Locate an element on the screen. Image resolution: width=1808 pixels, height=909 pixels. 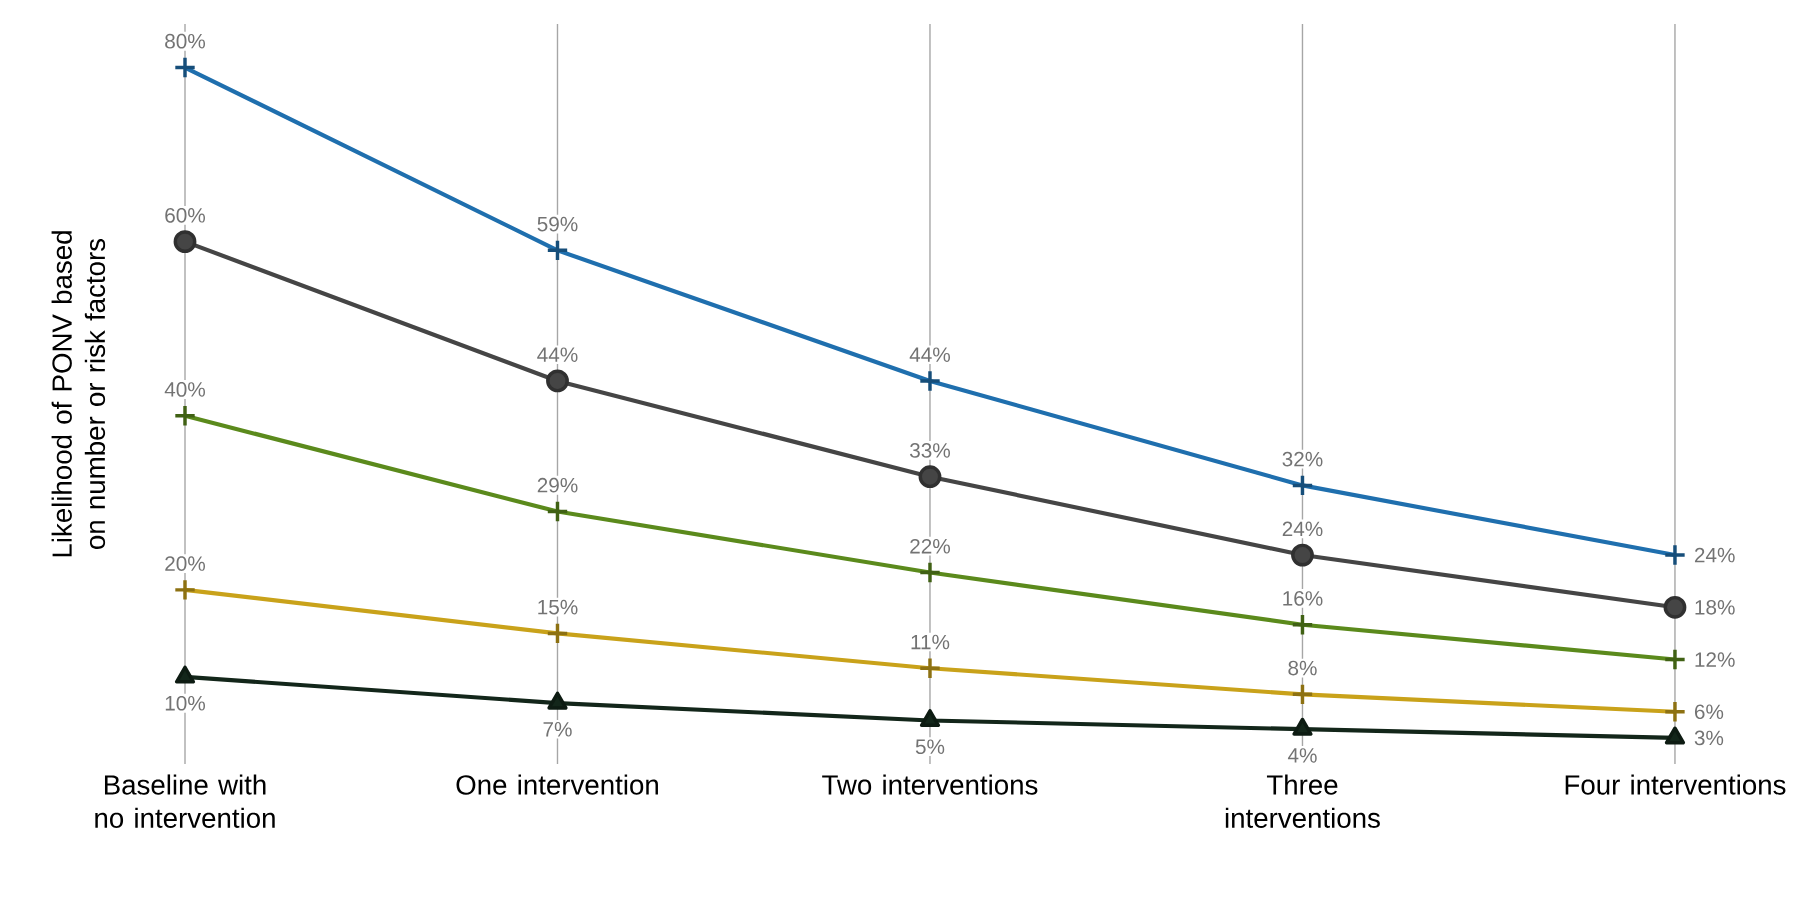
data-label: 59% is located at coordinates (557, 224).